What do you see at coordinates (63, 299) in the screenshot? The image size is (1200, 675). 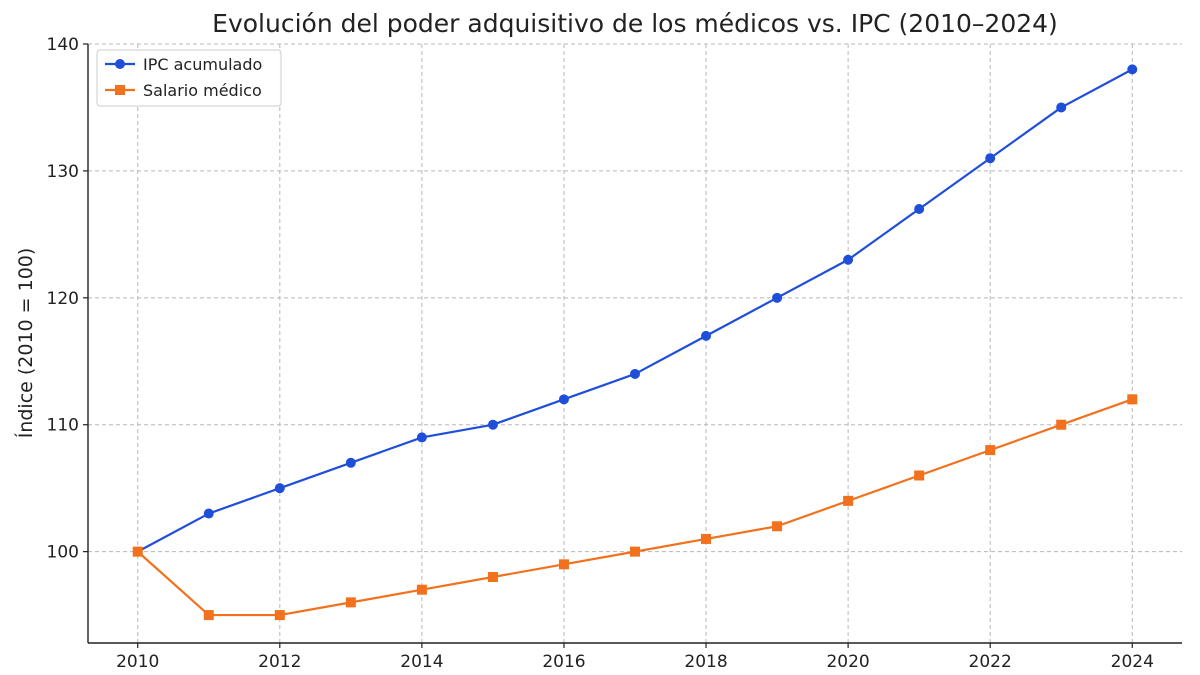 I see `y-tick-label: 120` at bounding box center [63, 299].